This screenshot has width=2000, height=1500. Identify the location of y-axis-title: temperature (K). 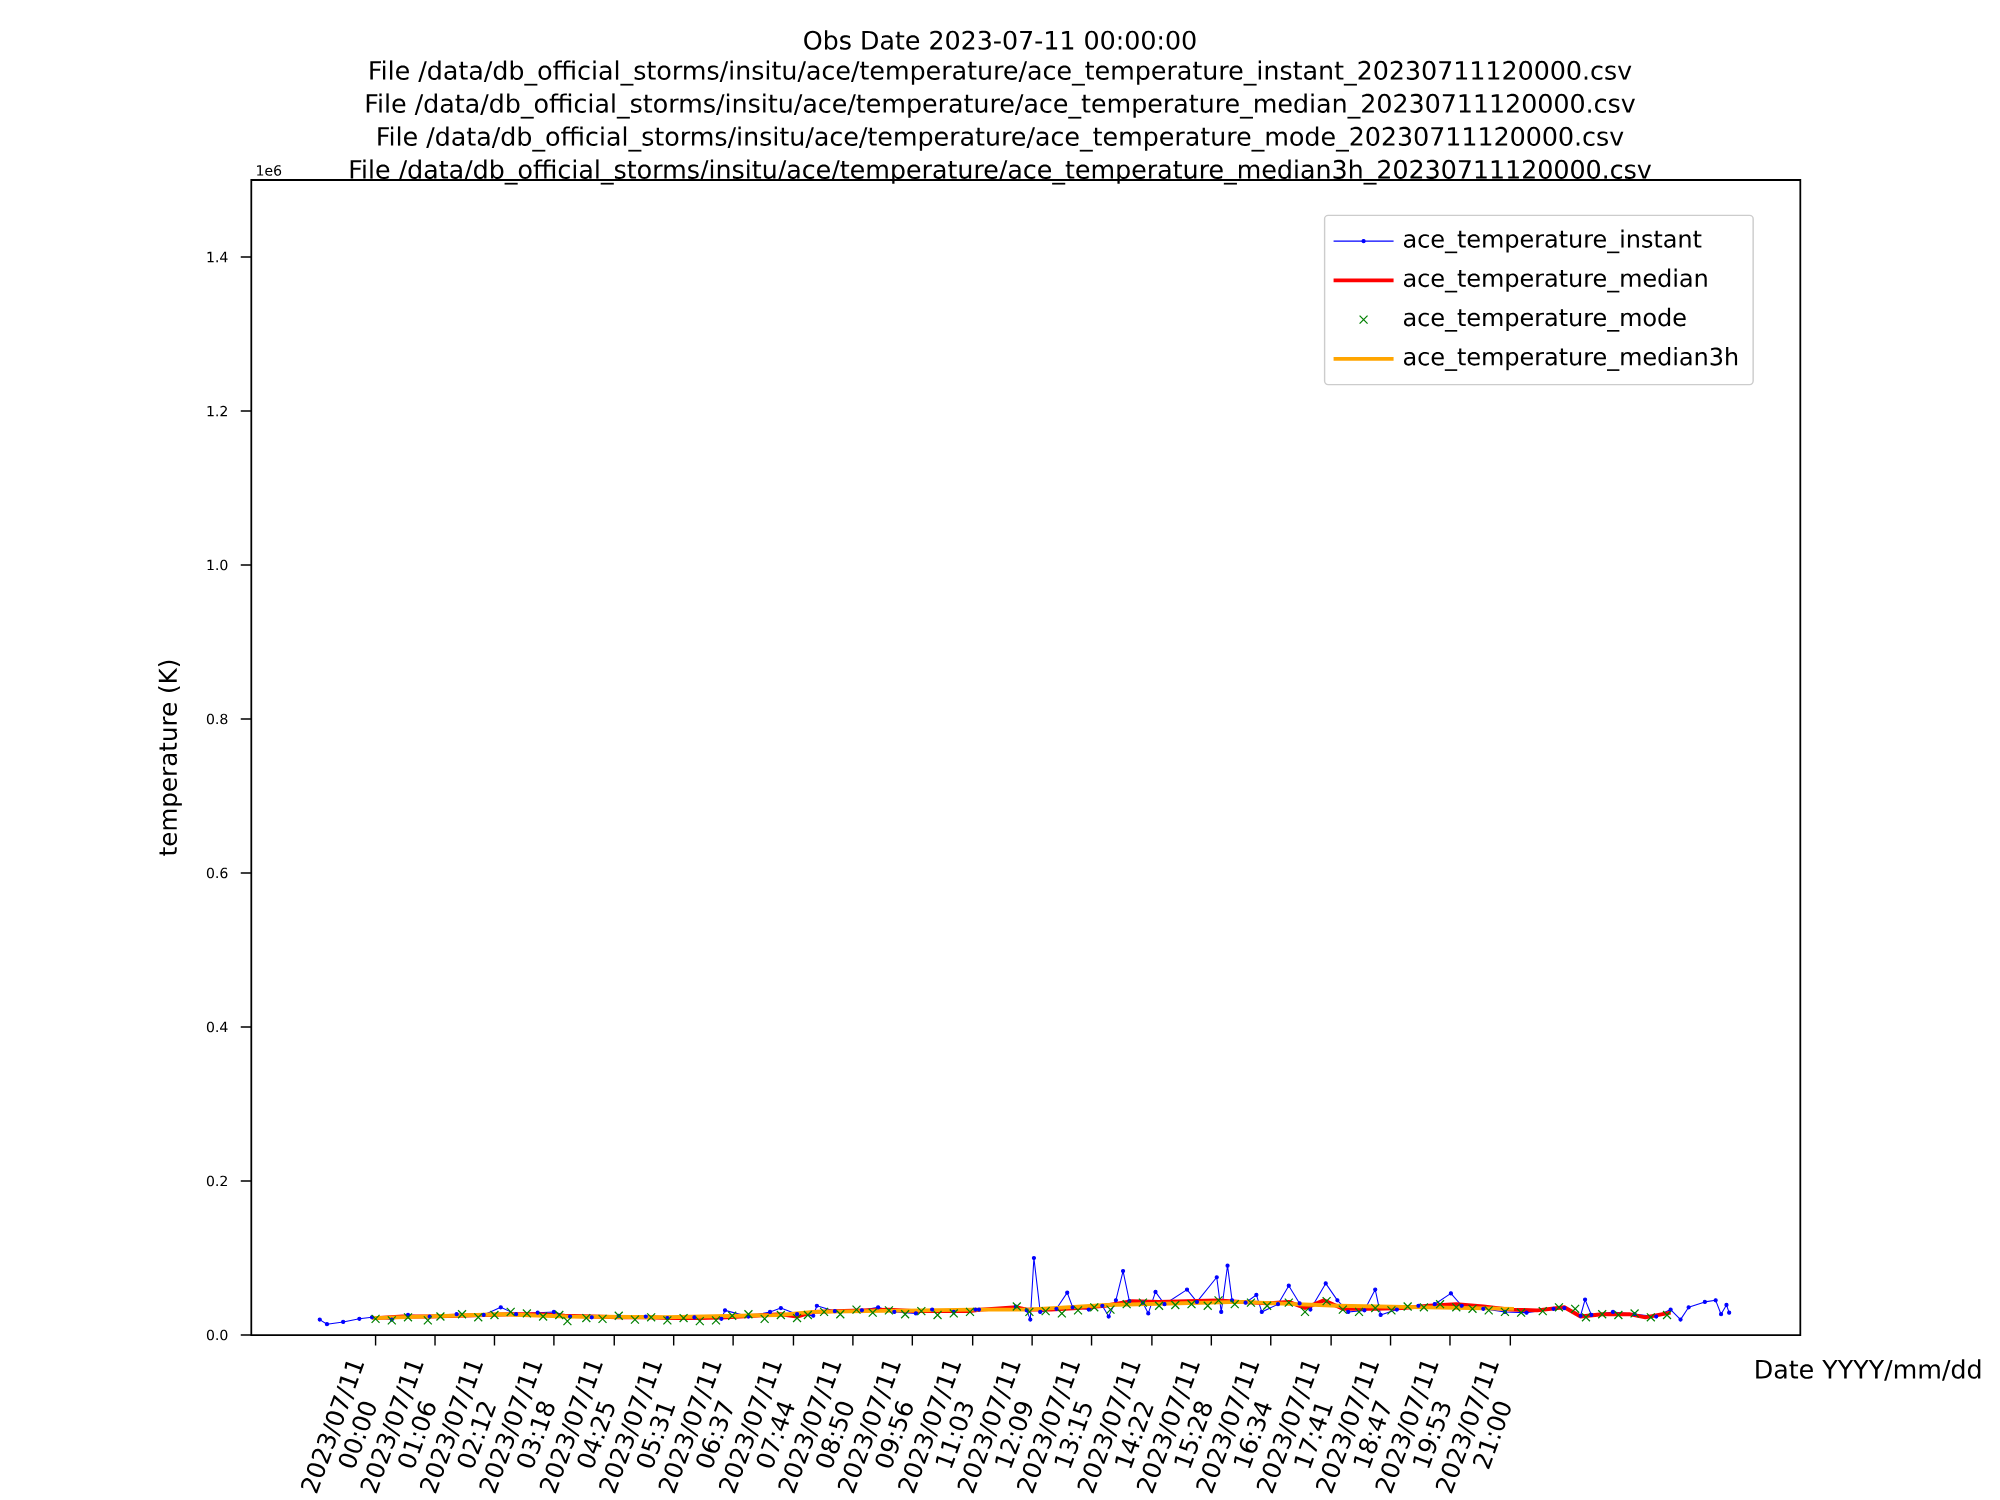
(170, 758).